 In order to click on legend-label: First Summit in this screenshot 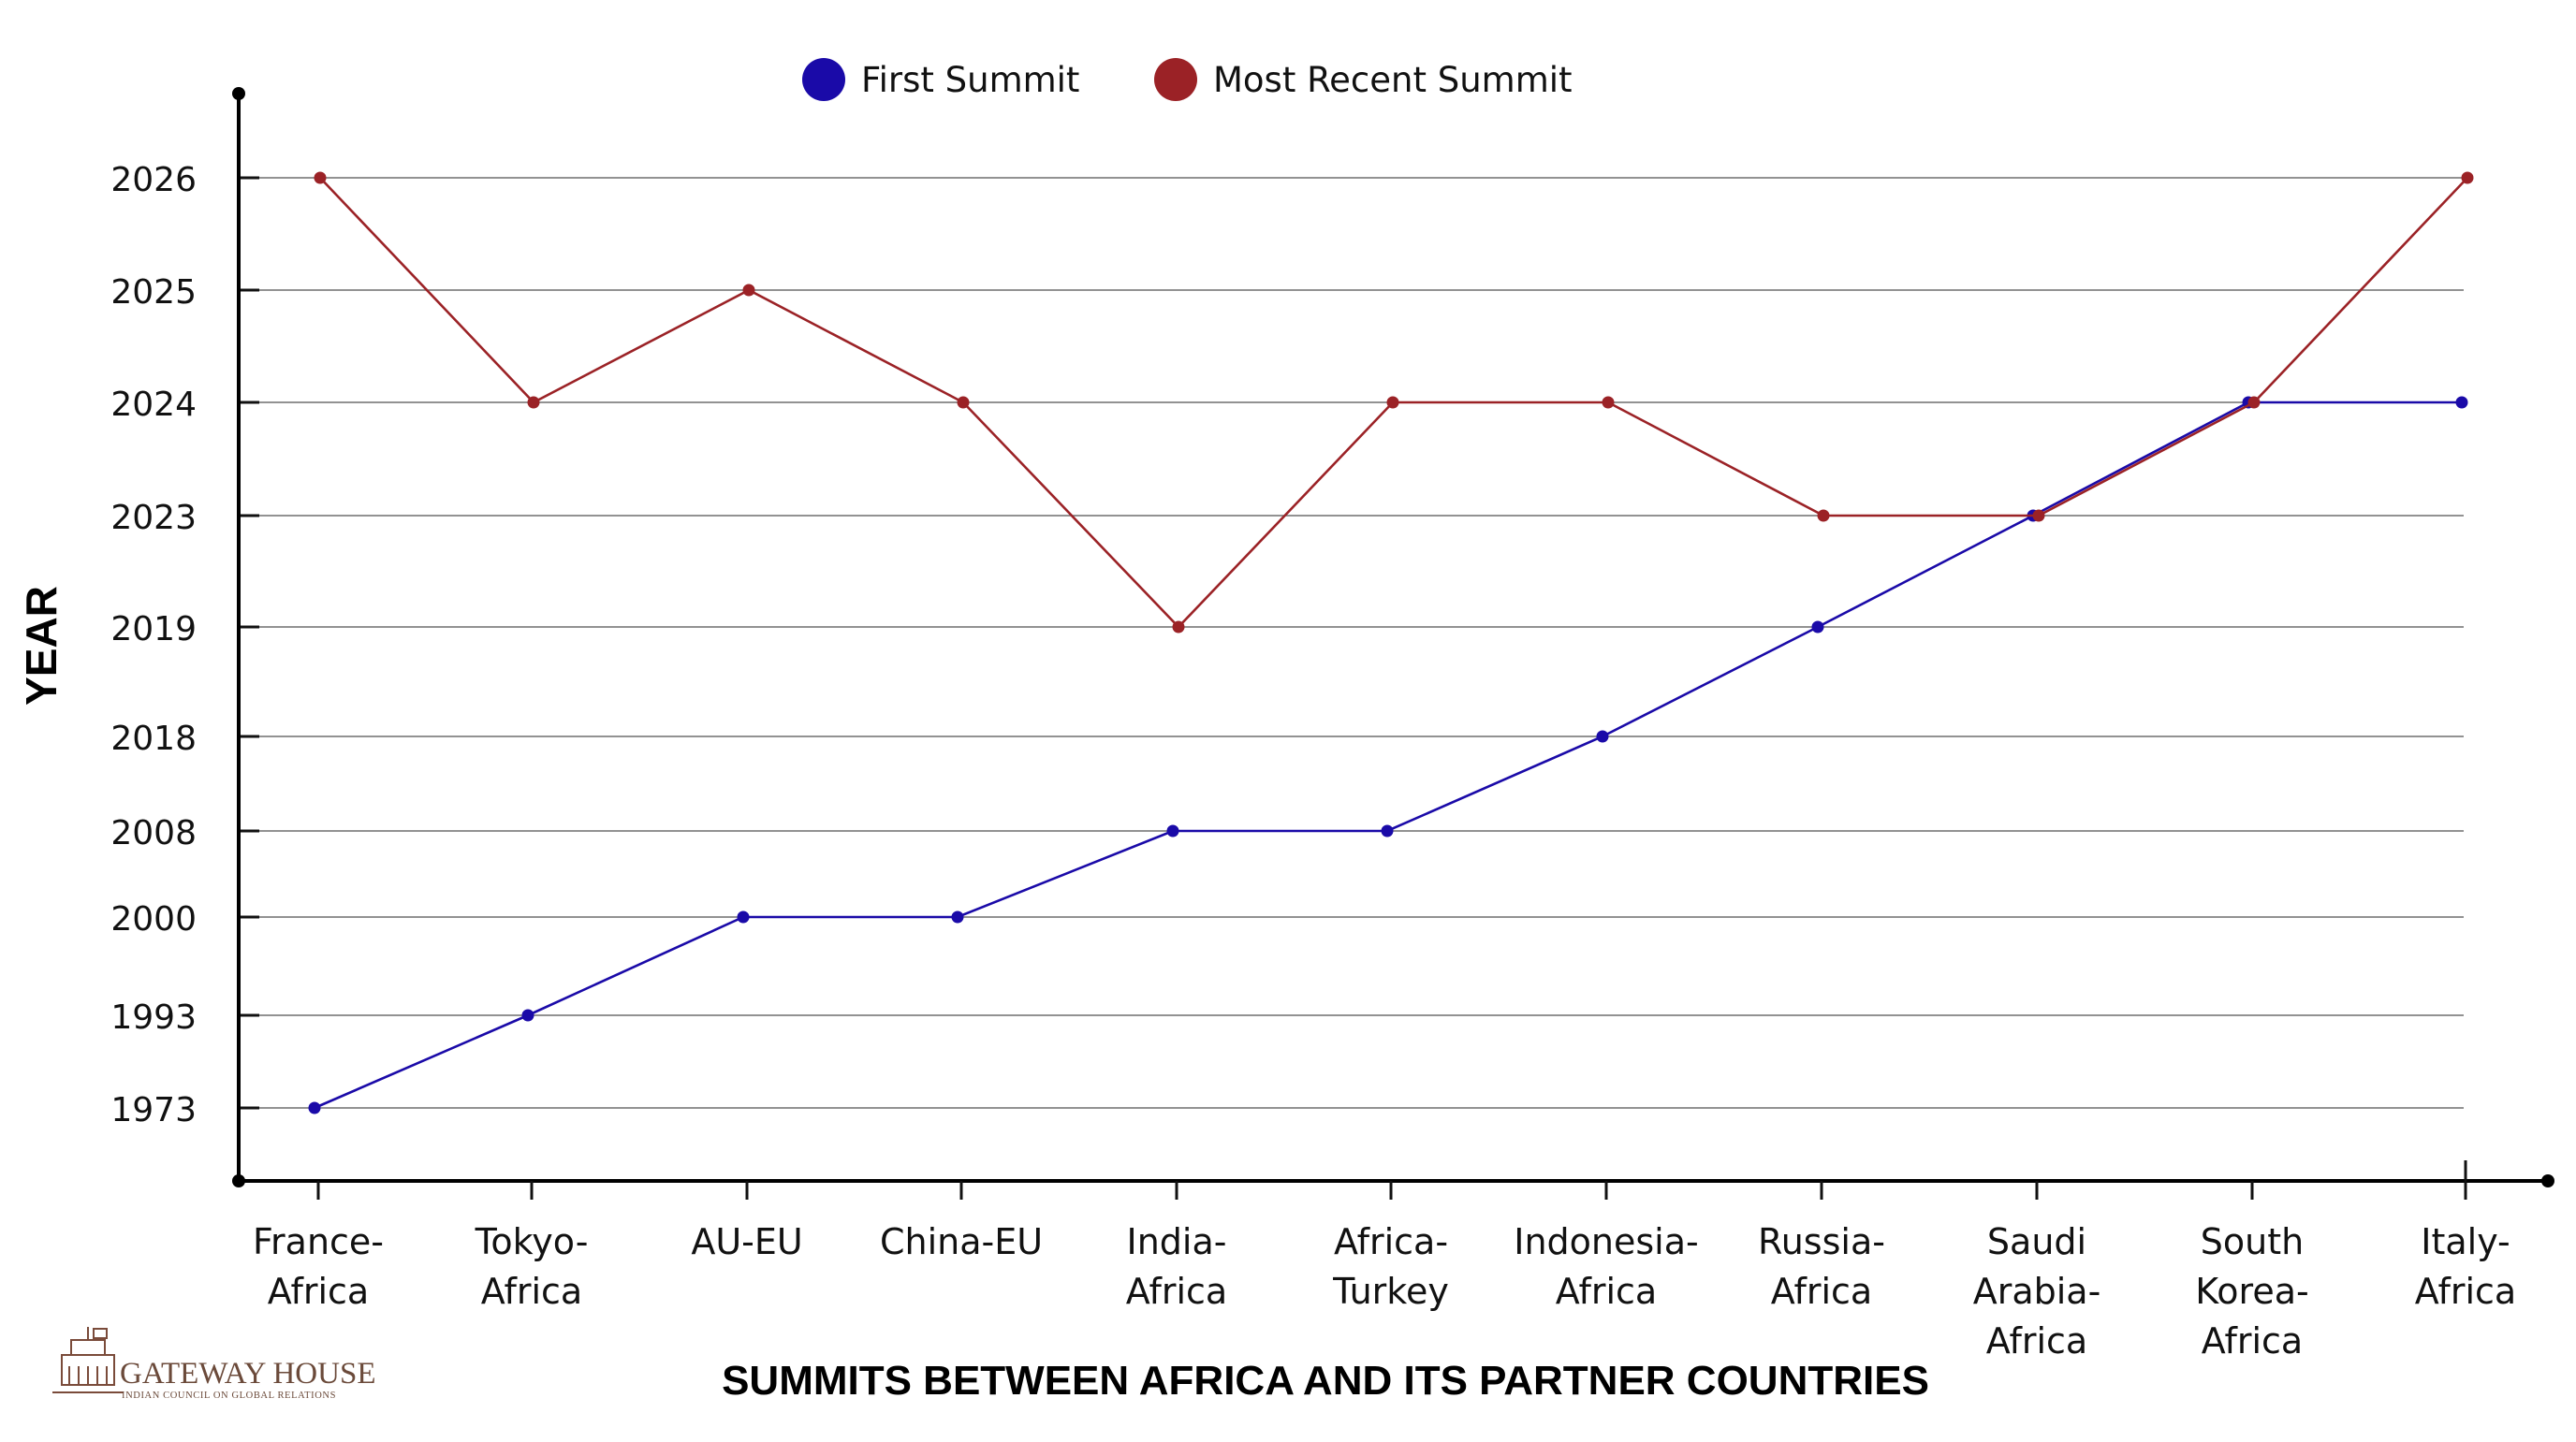, I will do `click(970, 80)`.